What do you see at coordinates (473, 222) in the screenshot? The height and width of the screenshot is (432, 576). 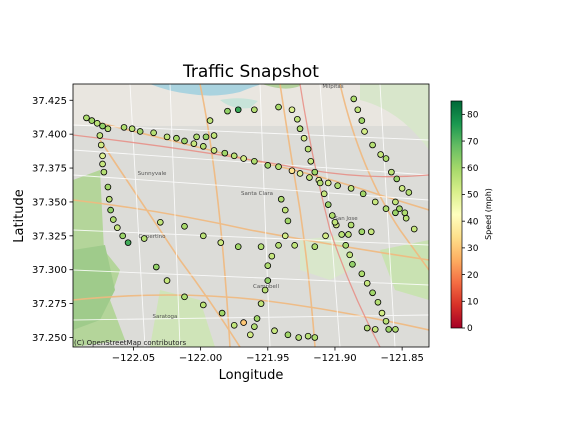 I see `colorbar-tick-label: 40` at bounding box center [473, 222].